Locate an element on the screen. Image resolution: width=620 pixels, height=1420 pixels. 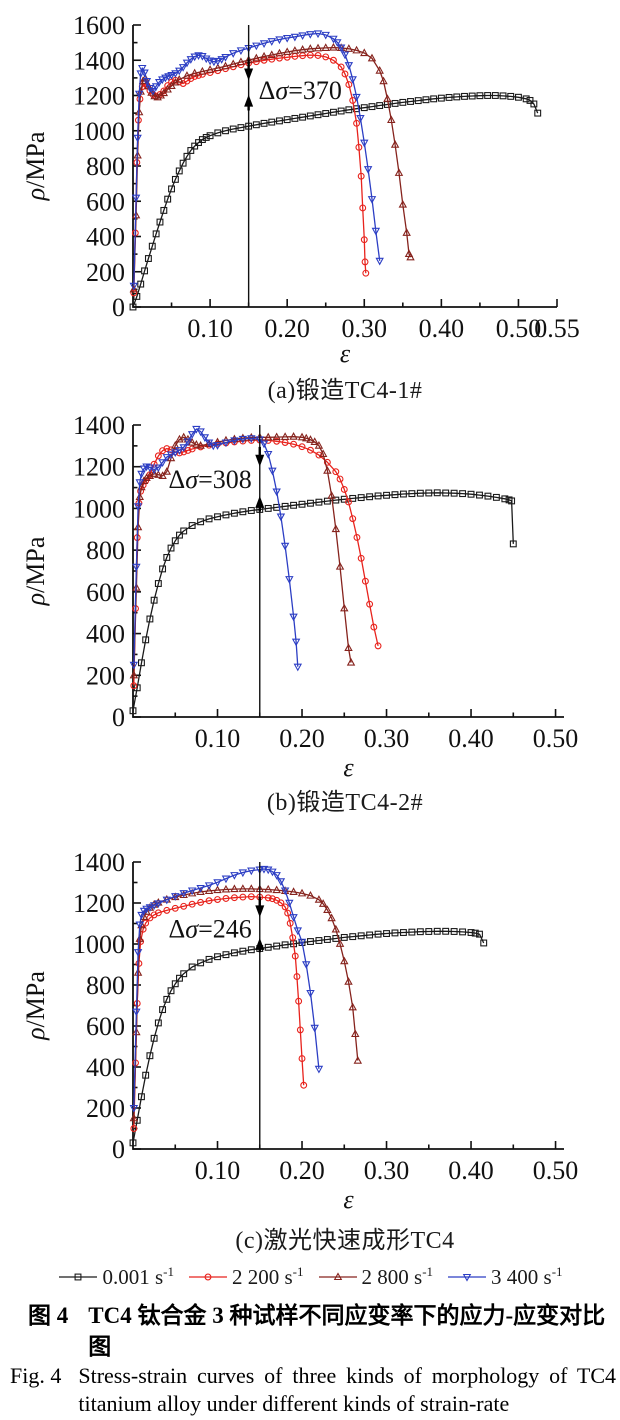
figure-number-en: Fig. 4 is located at coordinates (36, 1375).